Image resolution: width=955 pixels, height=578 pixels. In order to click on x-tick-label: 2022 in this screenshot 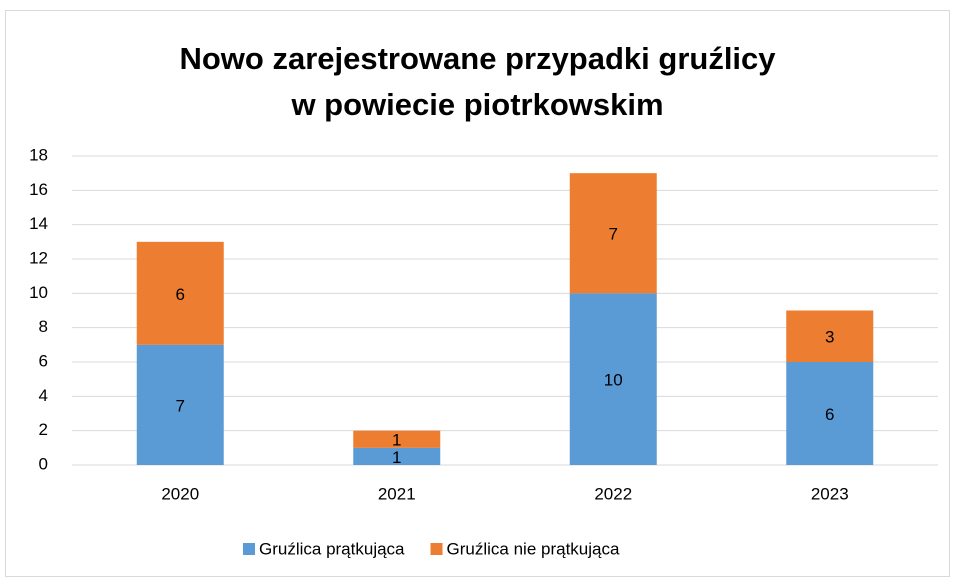, I will do `click(613, 493)`.